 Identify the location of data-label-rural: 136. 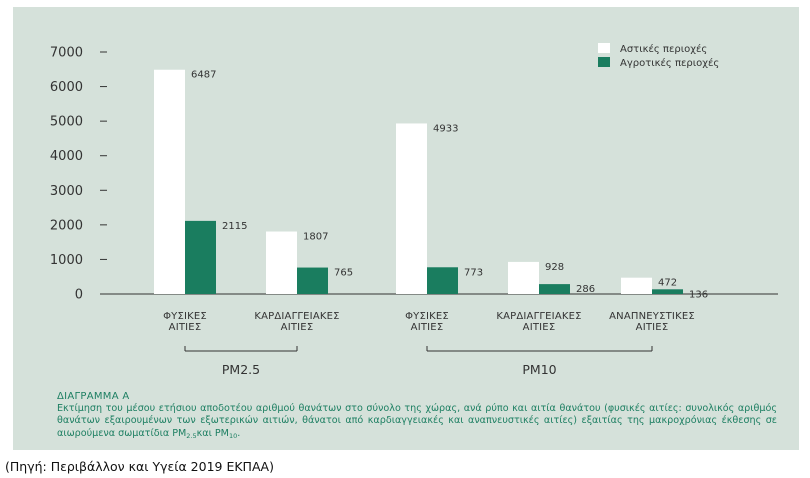
(698, 294).